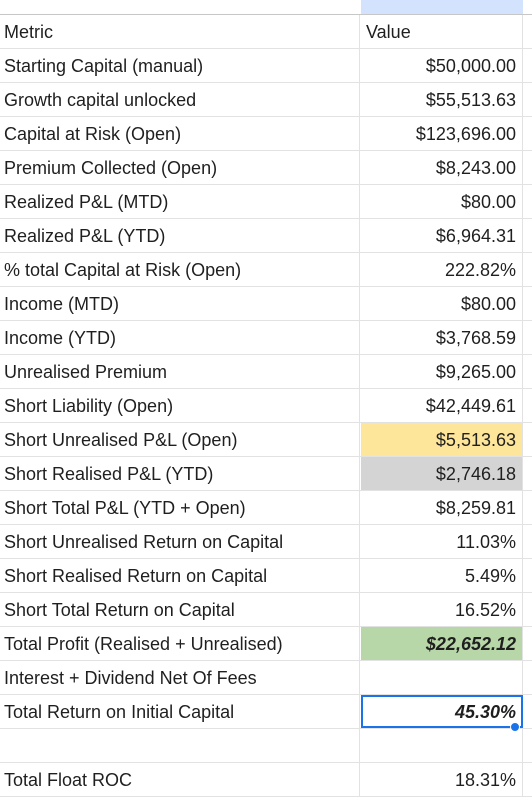 This screenshot has width=532, height=802. I want to click on value-cell: $42,449.61, so click(442, 405).